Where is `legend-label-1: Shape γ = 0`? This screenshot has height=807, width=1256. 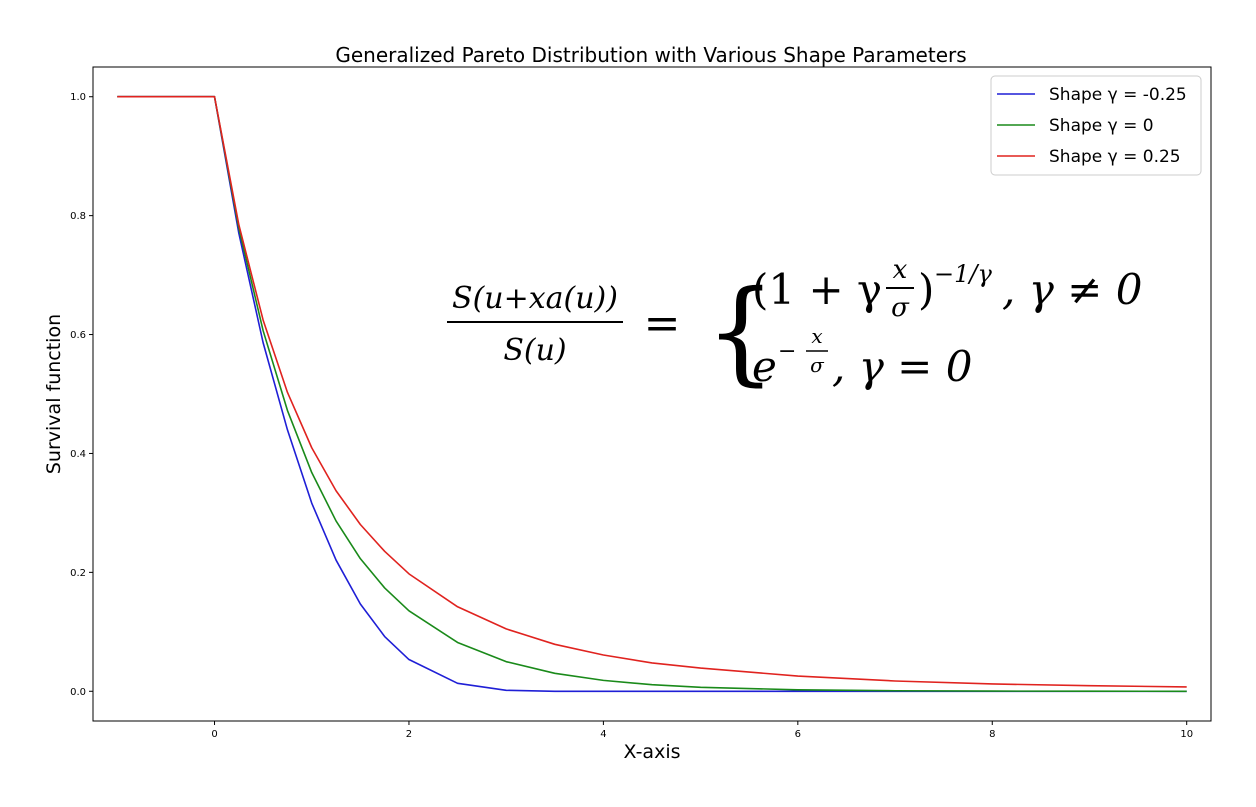 legend-label-1: Shape γ = 0 is located at coordinates (1101, 126).